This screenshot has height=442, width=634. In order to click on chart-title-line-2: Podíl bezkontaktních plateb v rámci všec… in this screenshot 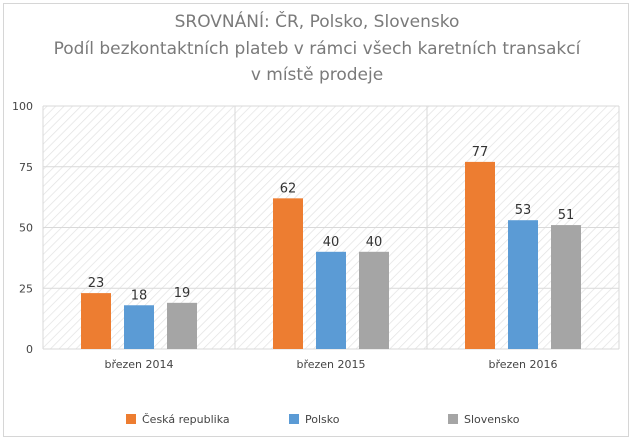, I will do `click(318, 49)`.